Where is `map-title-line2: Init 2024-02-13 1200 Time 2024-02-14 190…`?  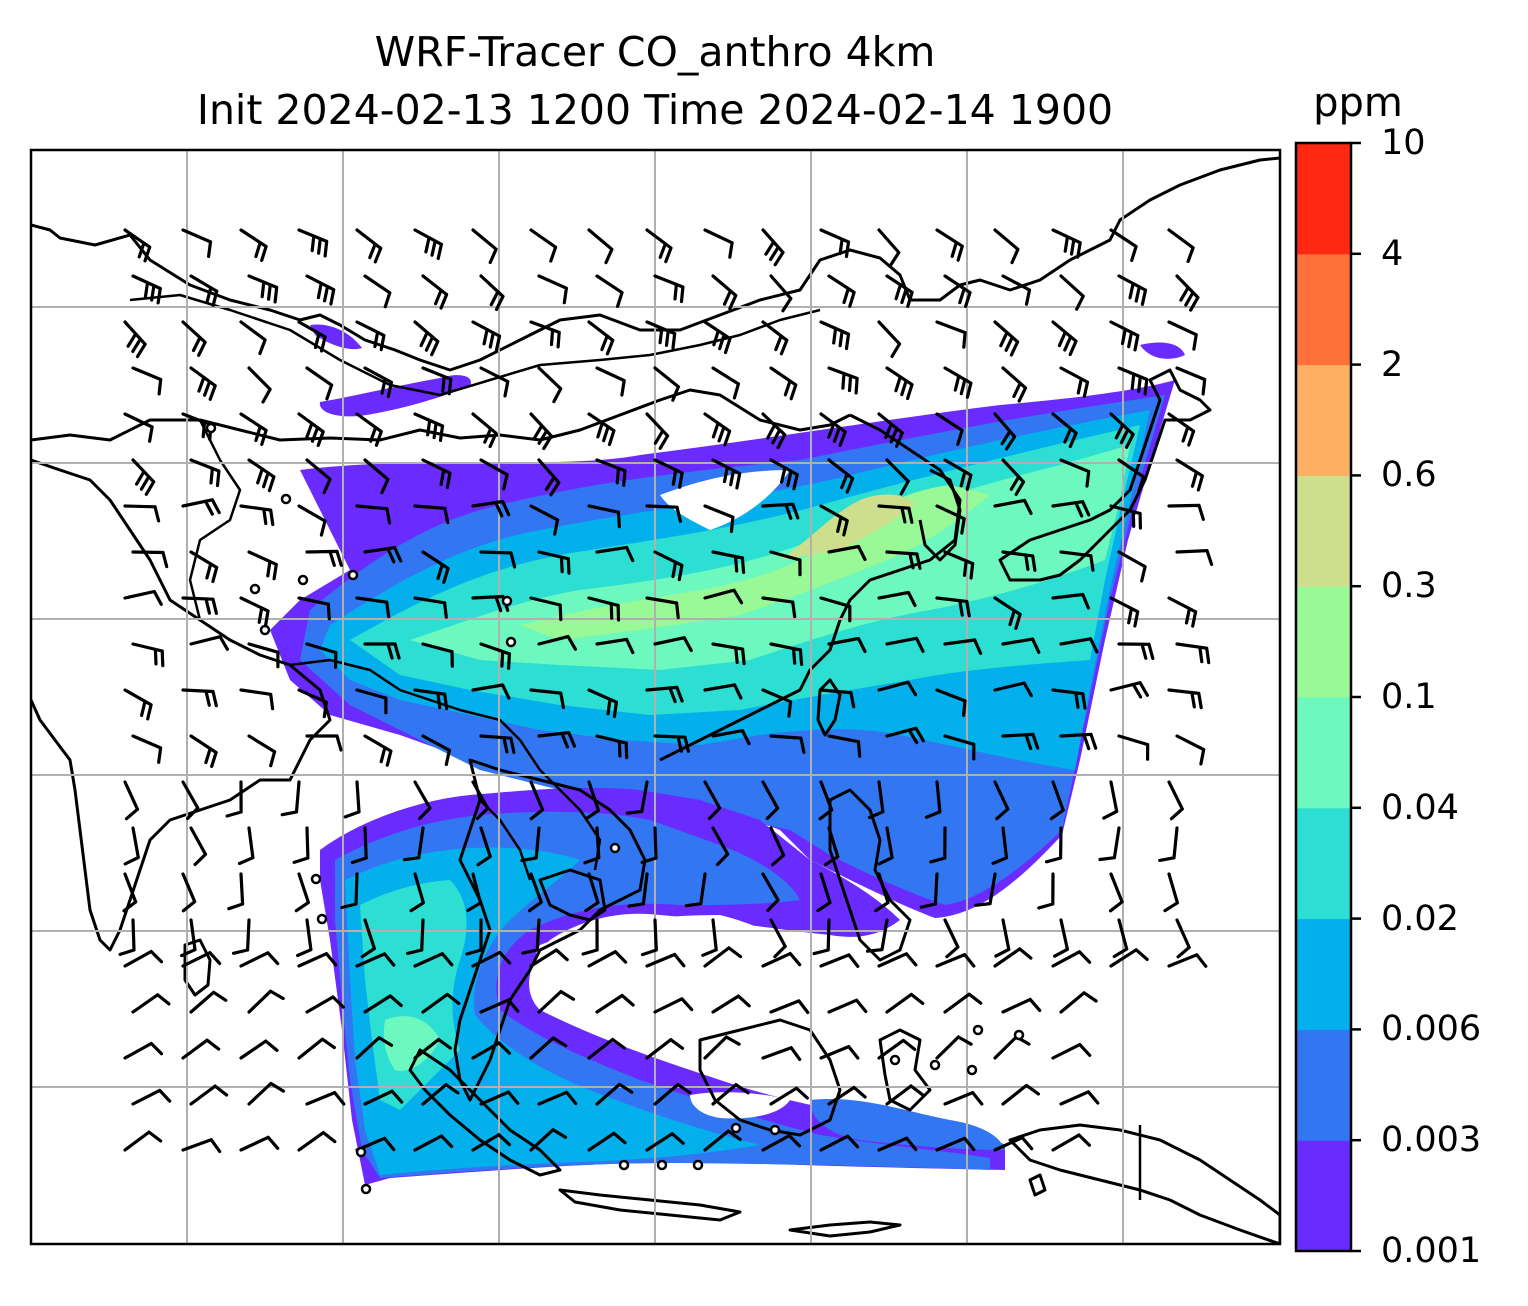
map-title-line2: Init 2024-02-13 1200 Time 2024-02-14 190… is located at coordinates (655, 110).